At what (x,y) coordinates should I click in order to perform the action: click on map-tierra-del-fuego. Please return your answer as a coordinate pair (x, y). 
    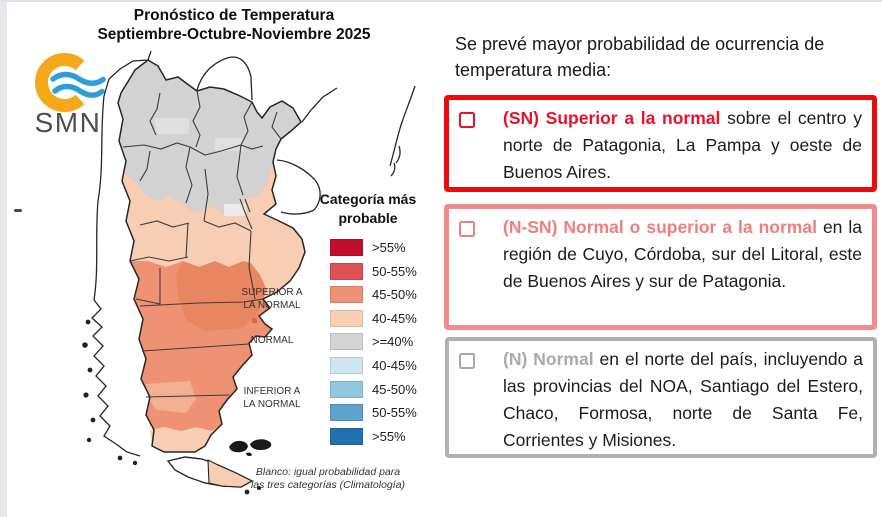
    Looking at the image, I should click on (210, 472).